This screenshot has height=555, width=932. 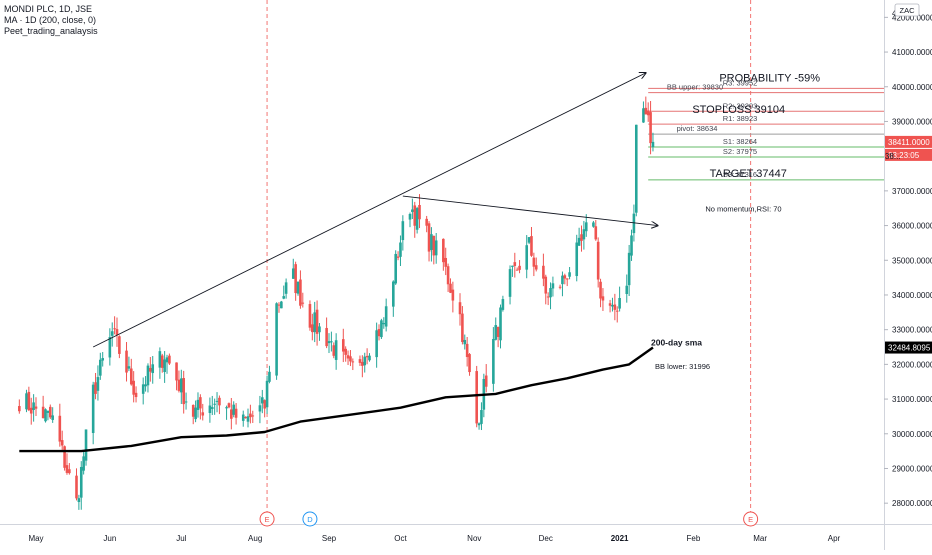 What do you see at coordinates (912, 364) in the screenshot?
I see `y-tick-label: 32000.0000` at bounding box center [912, 364].